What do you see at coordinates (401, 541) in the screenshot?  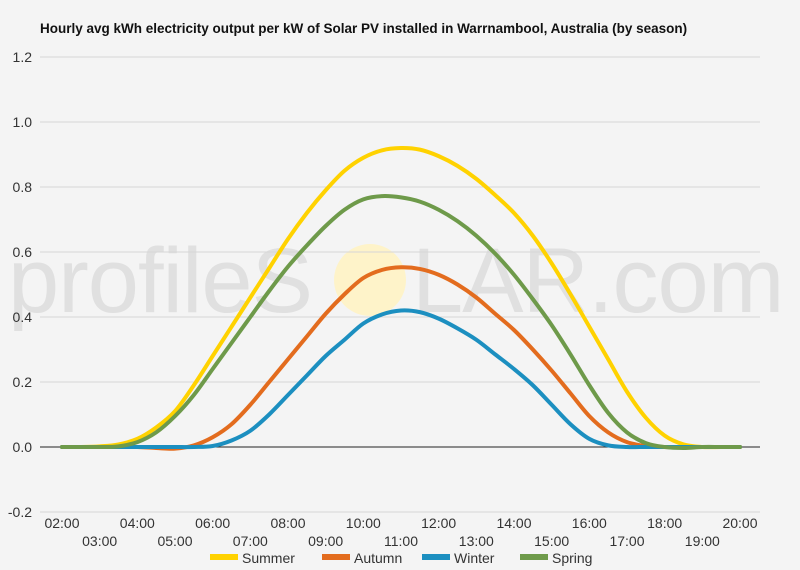 I see `x-tick-label: 11:00` at bounding box center [401, 541].